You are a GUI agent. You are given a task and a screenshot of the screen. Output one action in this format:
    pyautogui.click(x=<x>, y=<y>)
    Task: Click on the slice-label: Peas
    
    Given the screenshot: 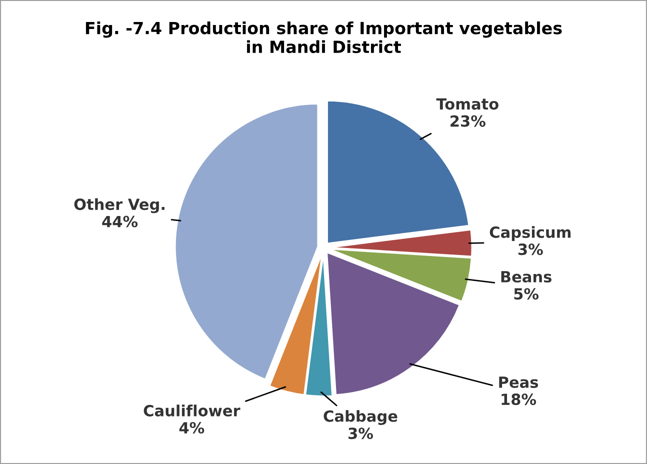 What is the action you would take?
    pyautogui.click(x=518, y=382)
    